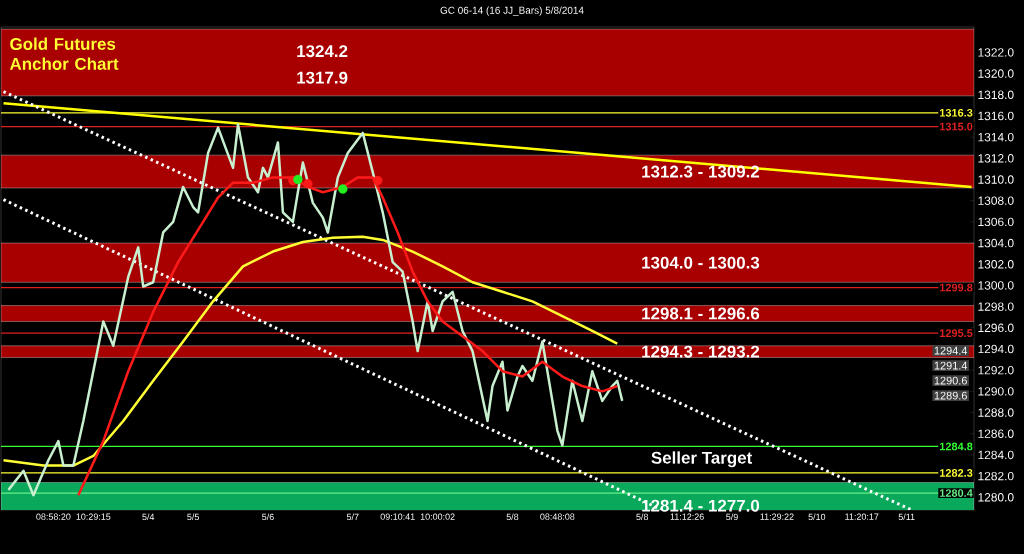  I want to click on y-tick-label: 1312.0, so click(996, 158).